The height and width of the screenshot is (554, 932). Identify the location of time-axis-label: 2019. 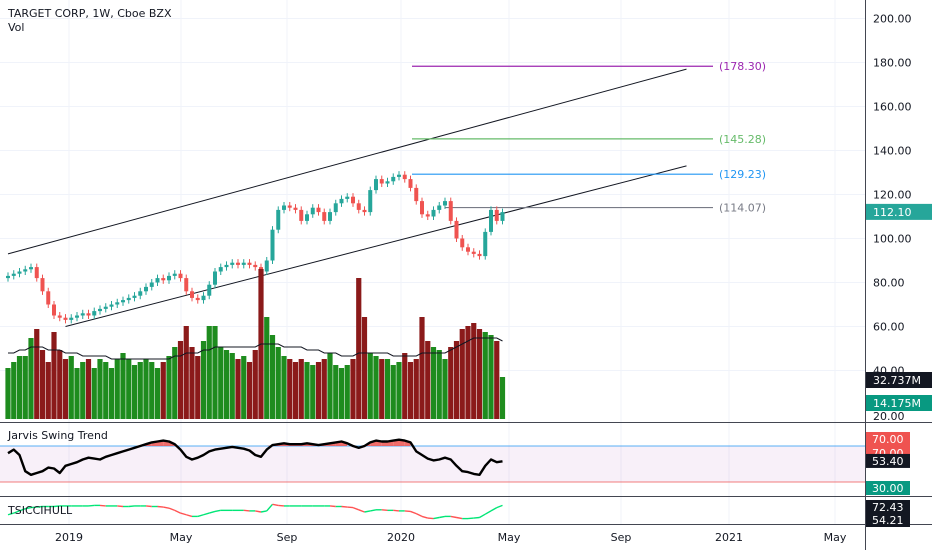
(69, 537).